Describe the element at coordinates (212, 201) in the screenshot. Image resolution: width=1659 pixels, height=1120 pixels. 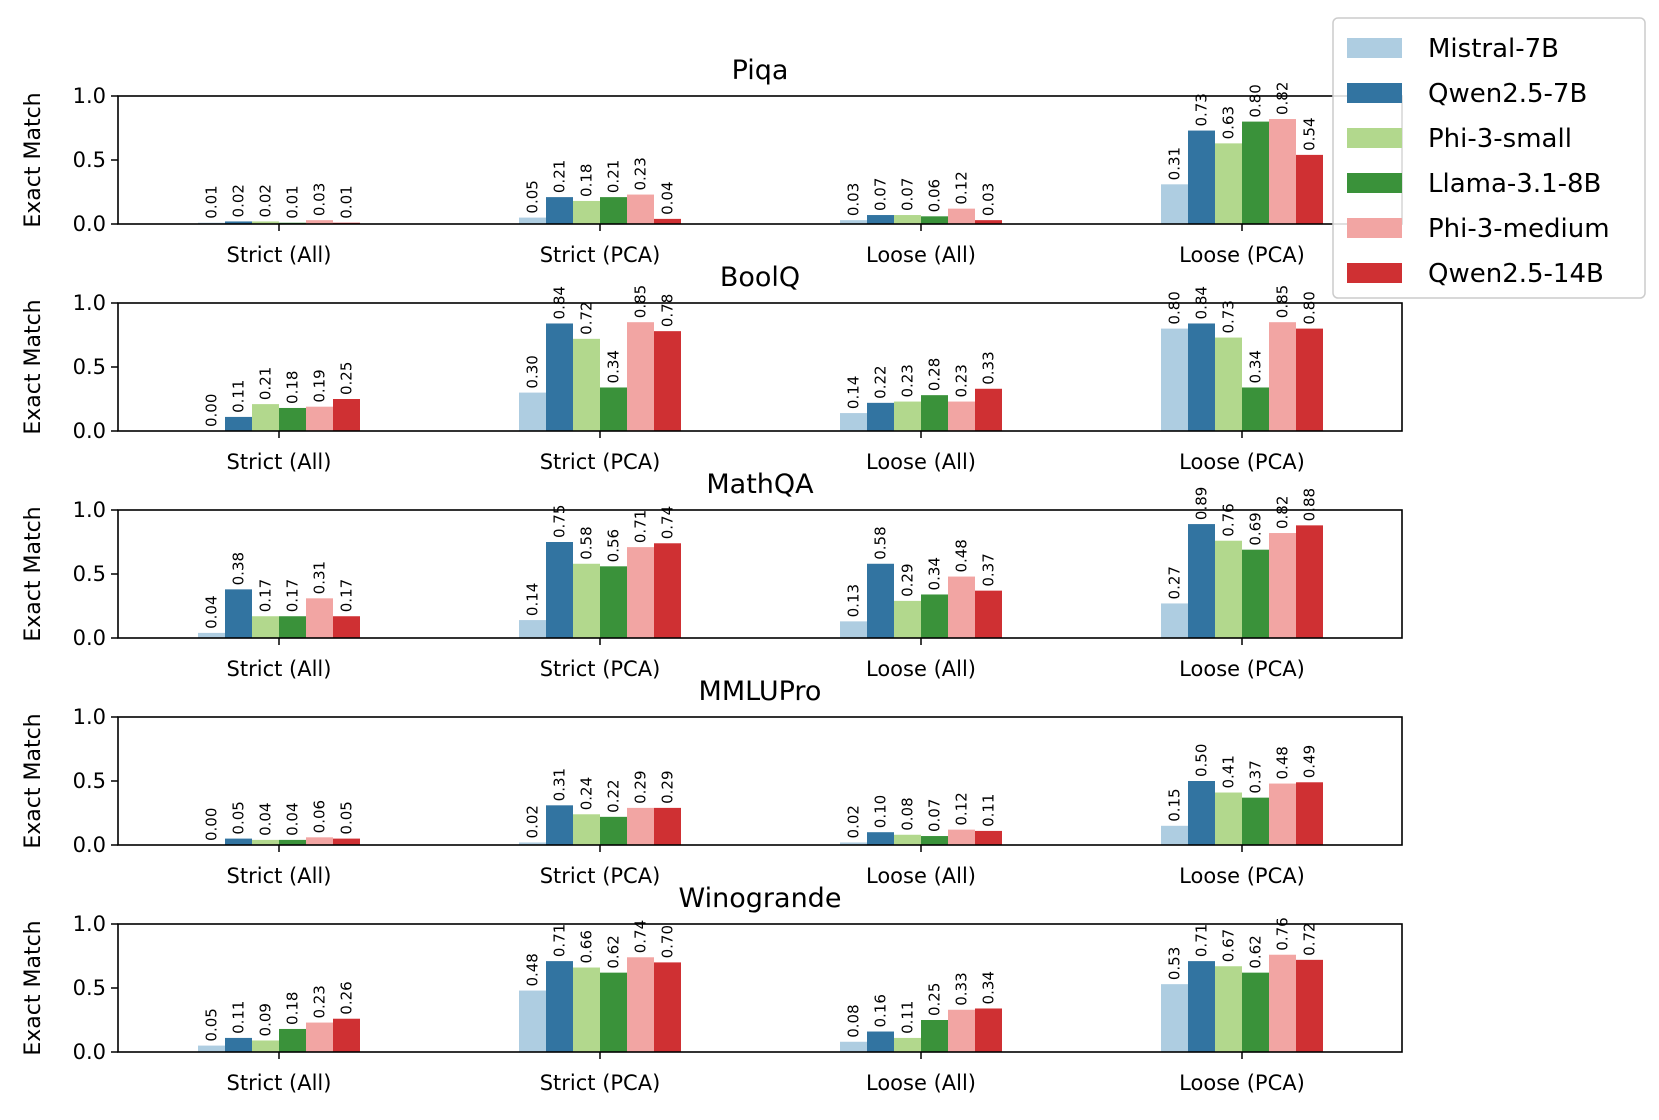
I see `bar-value-label: 0.01` at that location.